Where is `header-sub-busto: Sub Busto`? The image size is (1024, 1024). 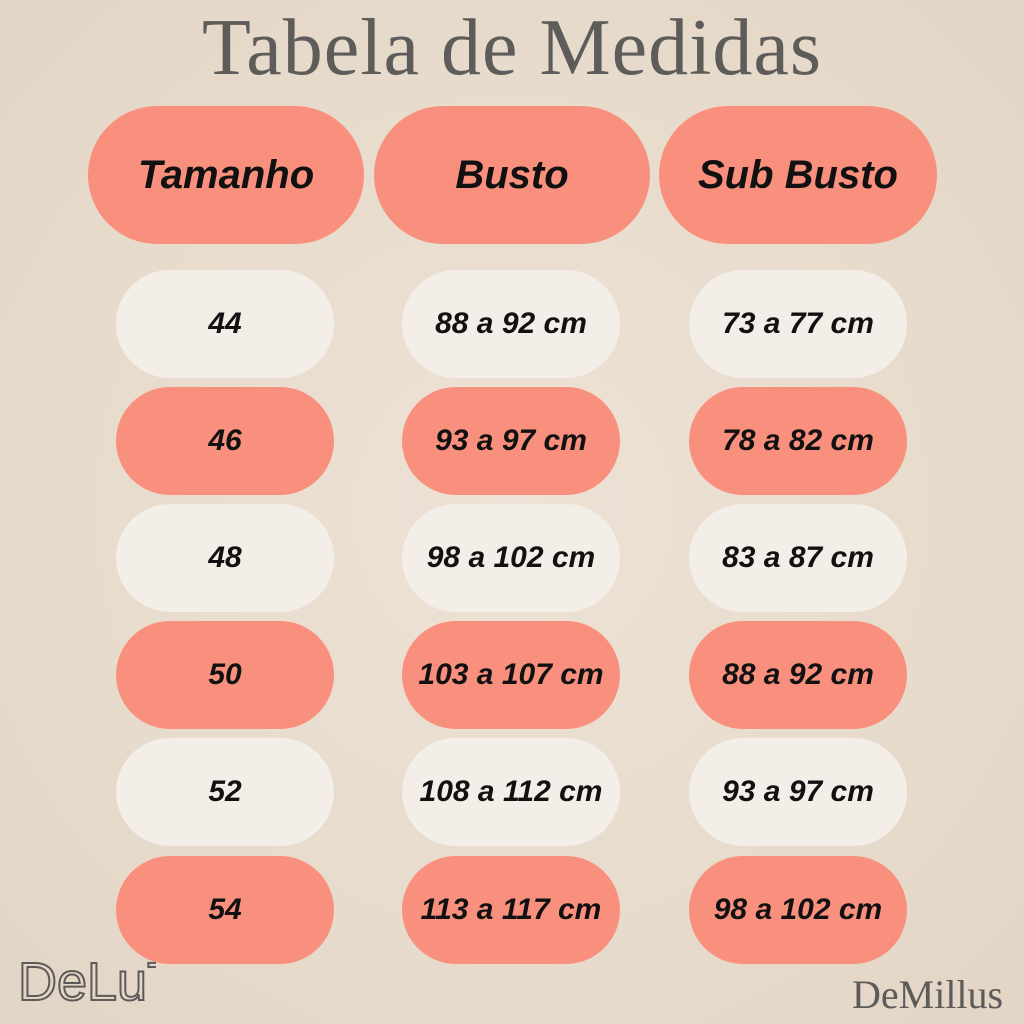 header-sub-busto: Sub Busto is located at coordinates (798, 175).